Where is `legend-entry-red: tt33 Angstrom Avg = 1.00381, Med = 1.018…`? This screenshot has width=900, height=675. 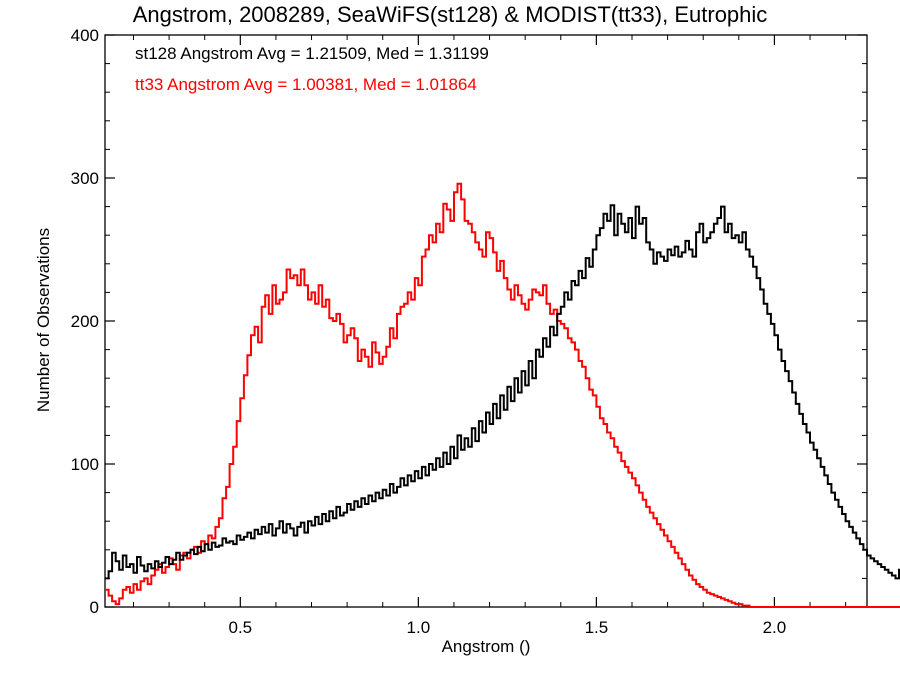
legend-entry-red: tt33 Angstrom Avg = 1.00381, Med = 1.018… is located at coordinates (306, 84).